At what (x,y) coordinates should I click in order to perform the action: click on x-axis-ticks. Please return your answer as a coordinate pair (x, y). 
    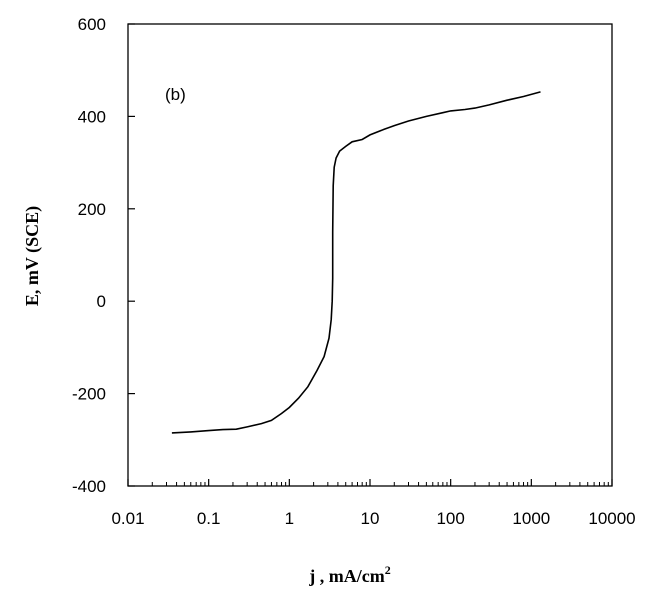
    Looking at the image, I should click on (370, 482).